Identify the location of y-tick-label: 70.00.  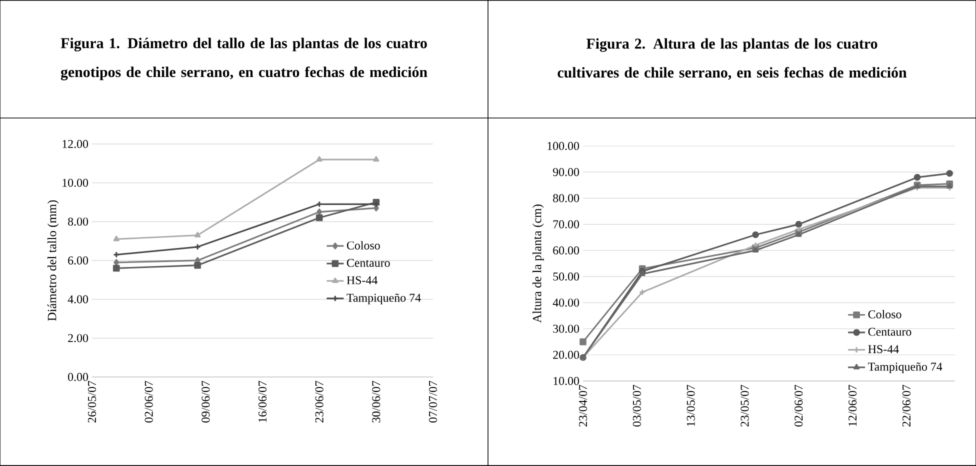
(566, 224).